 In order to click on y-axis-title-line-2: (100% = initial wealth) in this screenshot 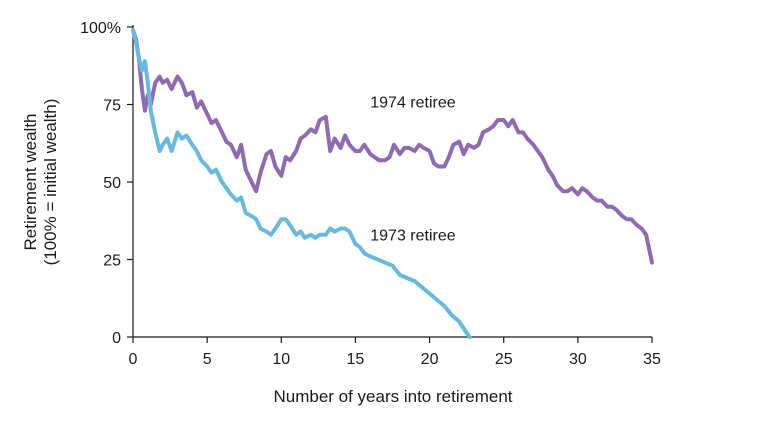, I will do `click(50, 182)`.